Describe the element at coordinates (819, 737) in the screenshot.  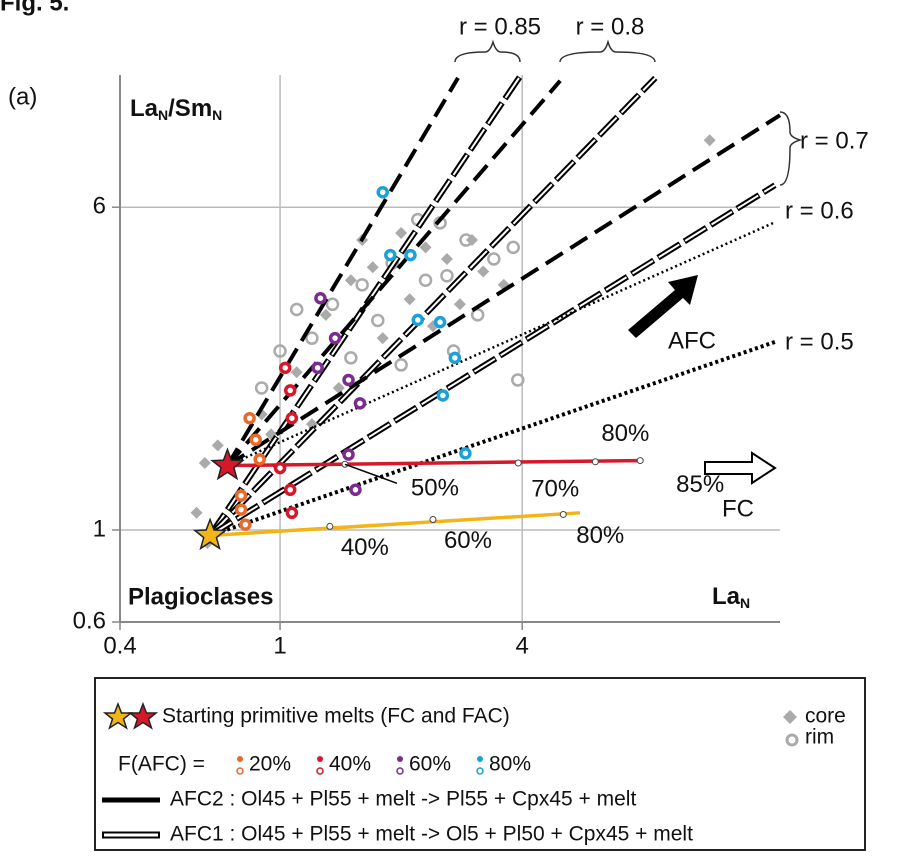
I see `legend-entry: rim` at that location.